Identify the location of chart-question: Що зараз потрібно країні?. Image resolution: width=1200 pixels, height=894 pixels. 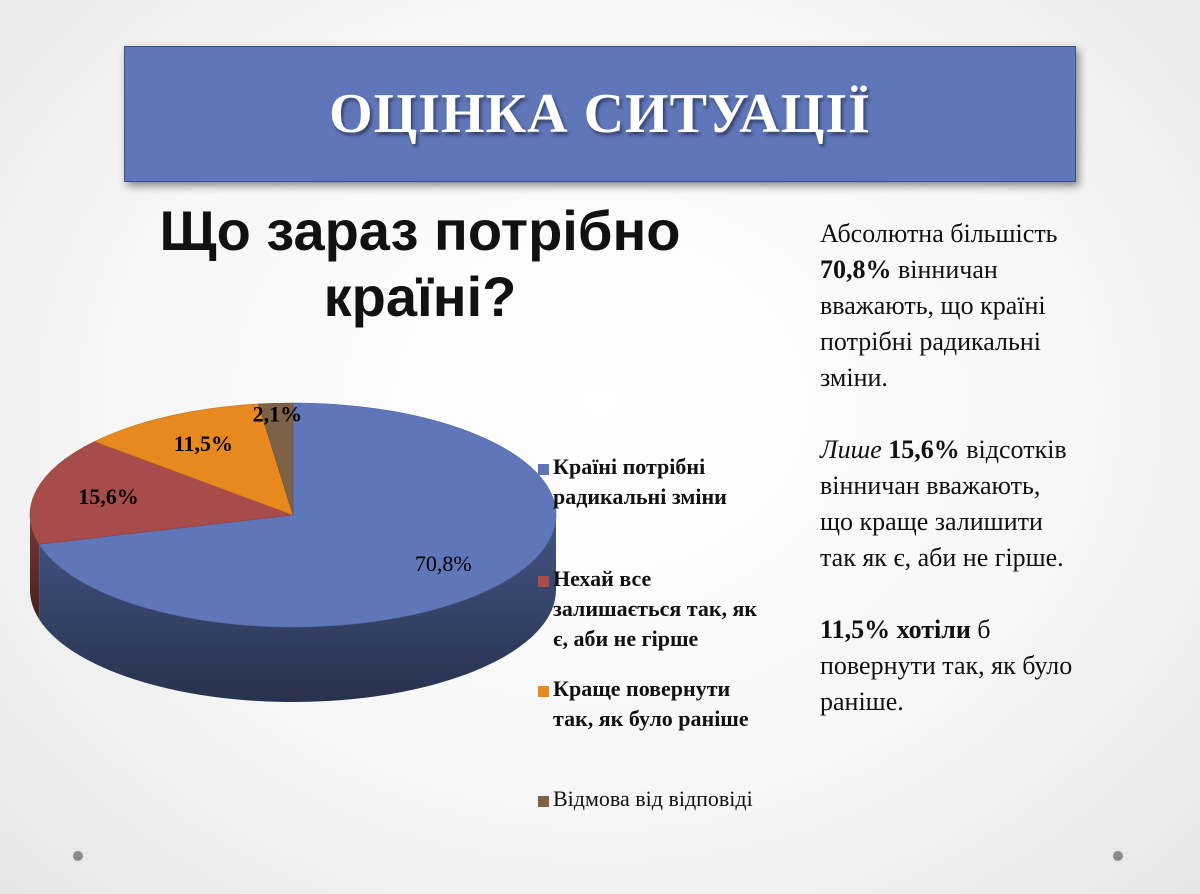
(420, 264).